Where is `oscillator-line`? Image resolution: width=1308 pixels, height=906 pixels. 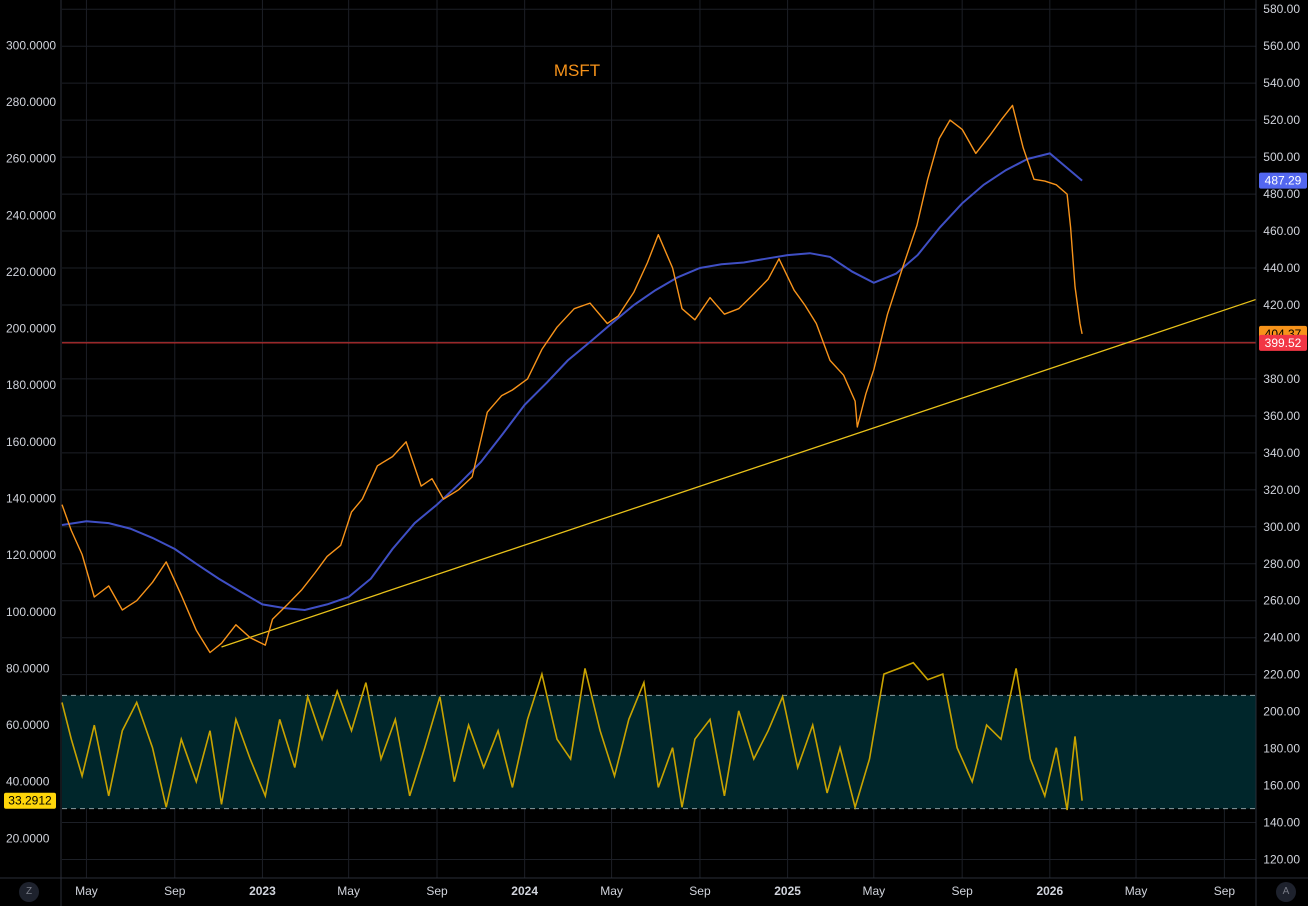
oscillator-line is located at coordinates (572, 736).